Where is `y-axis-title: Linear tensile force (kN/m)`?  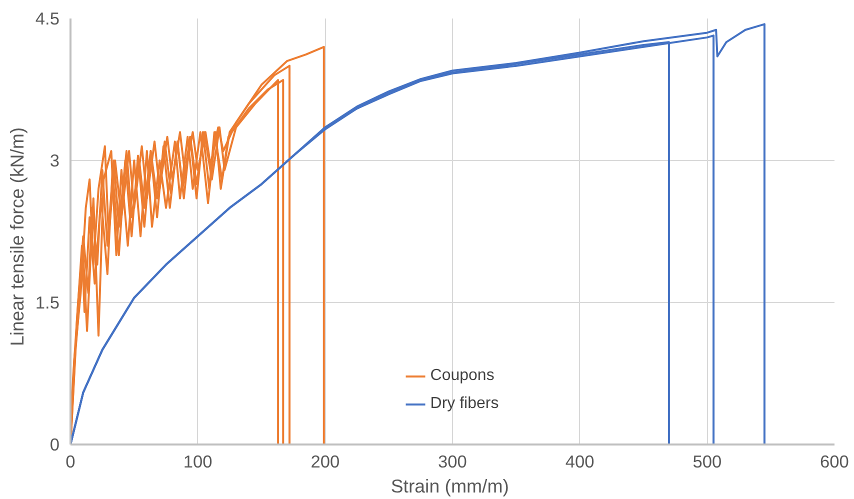 y-axis-title: Linear tensile force (kN/m) is located at coordinates (17, 236).